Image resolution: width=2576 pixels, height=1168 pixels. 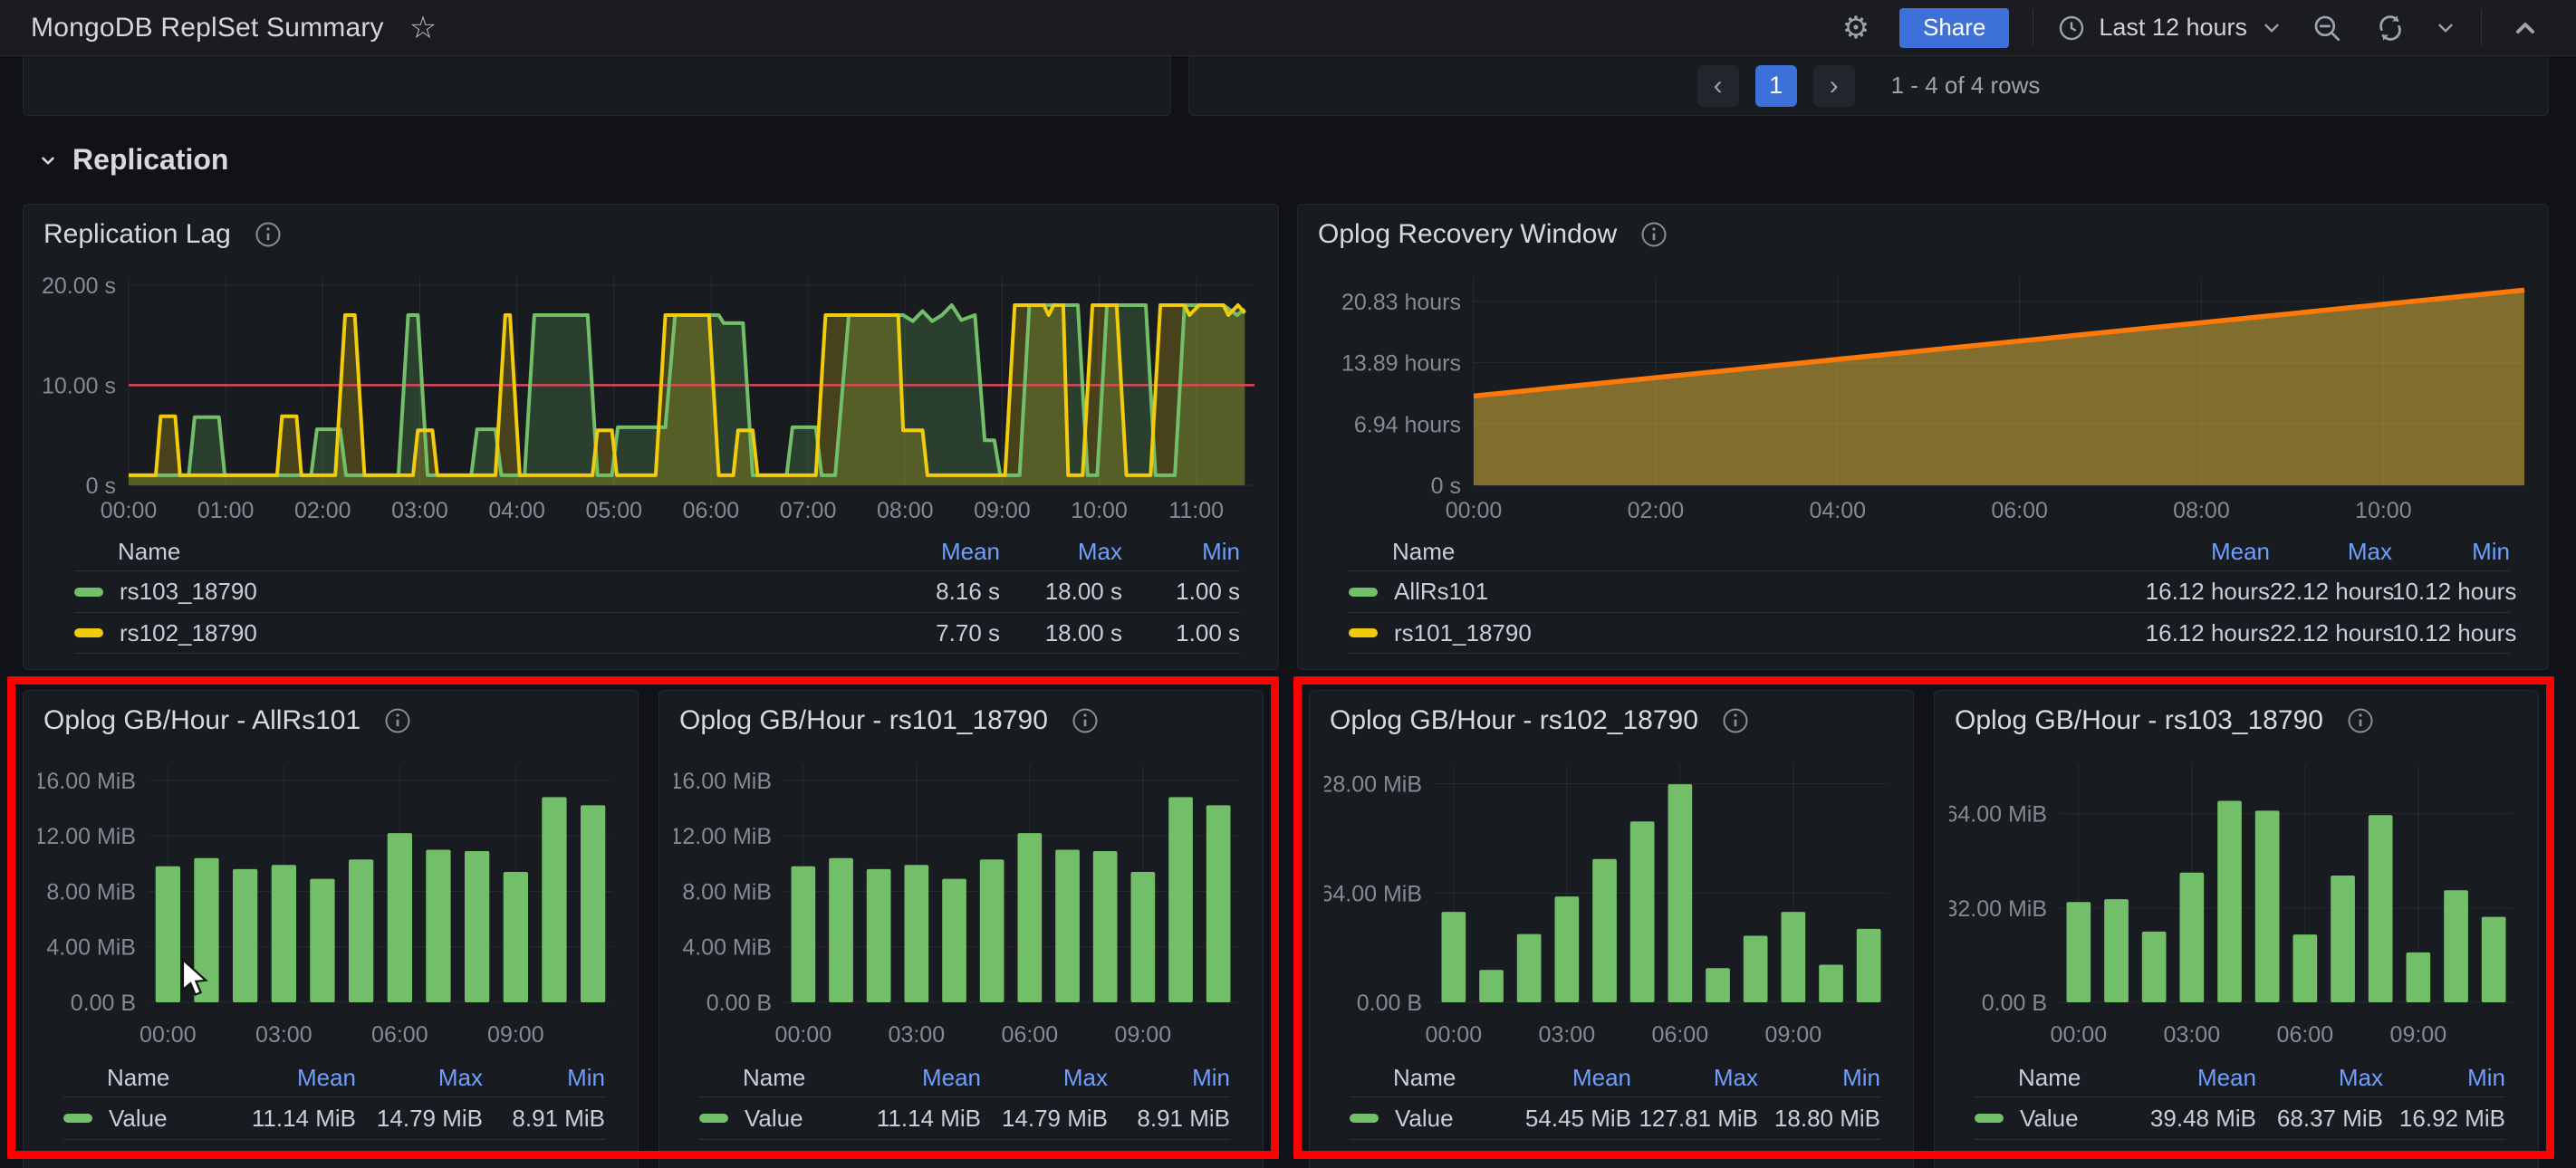 I want to click on svg-text: 6.94 hours, so click(x=1407, y=424).